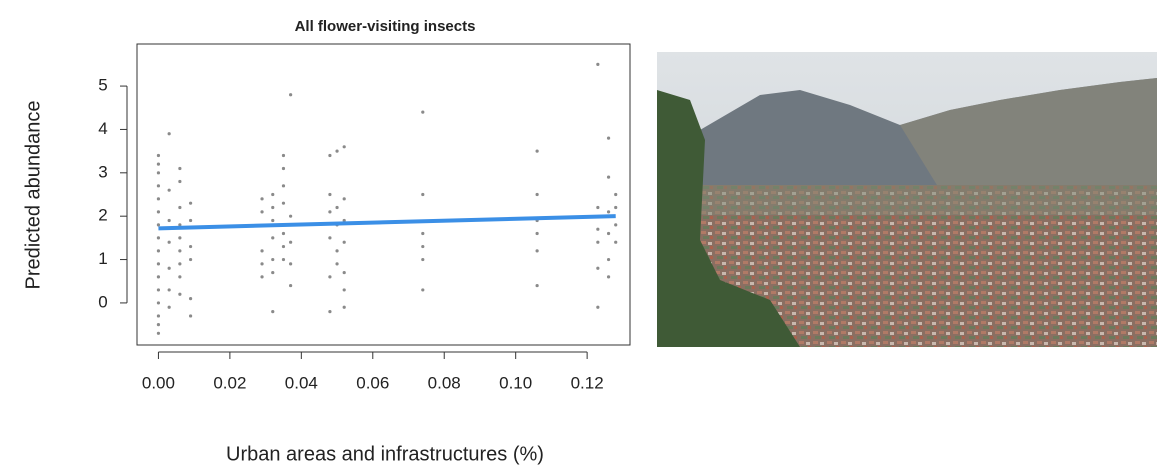  I want to click on photo-haze, so click(907, 200).